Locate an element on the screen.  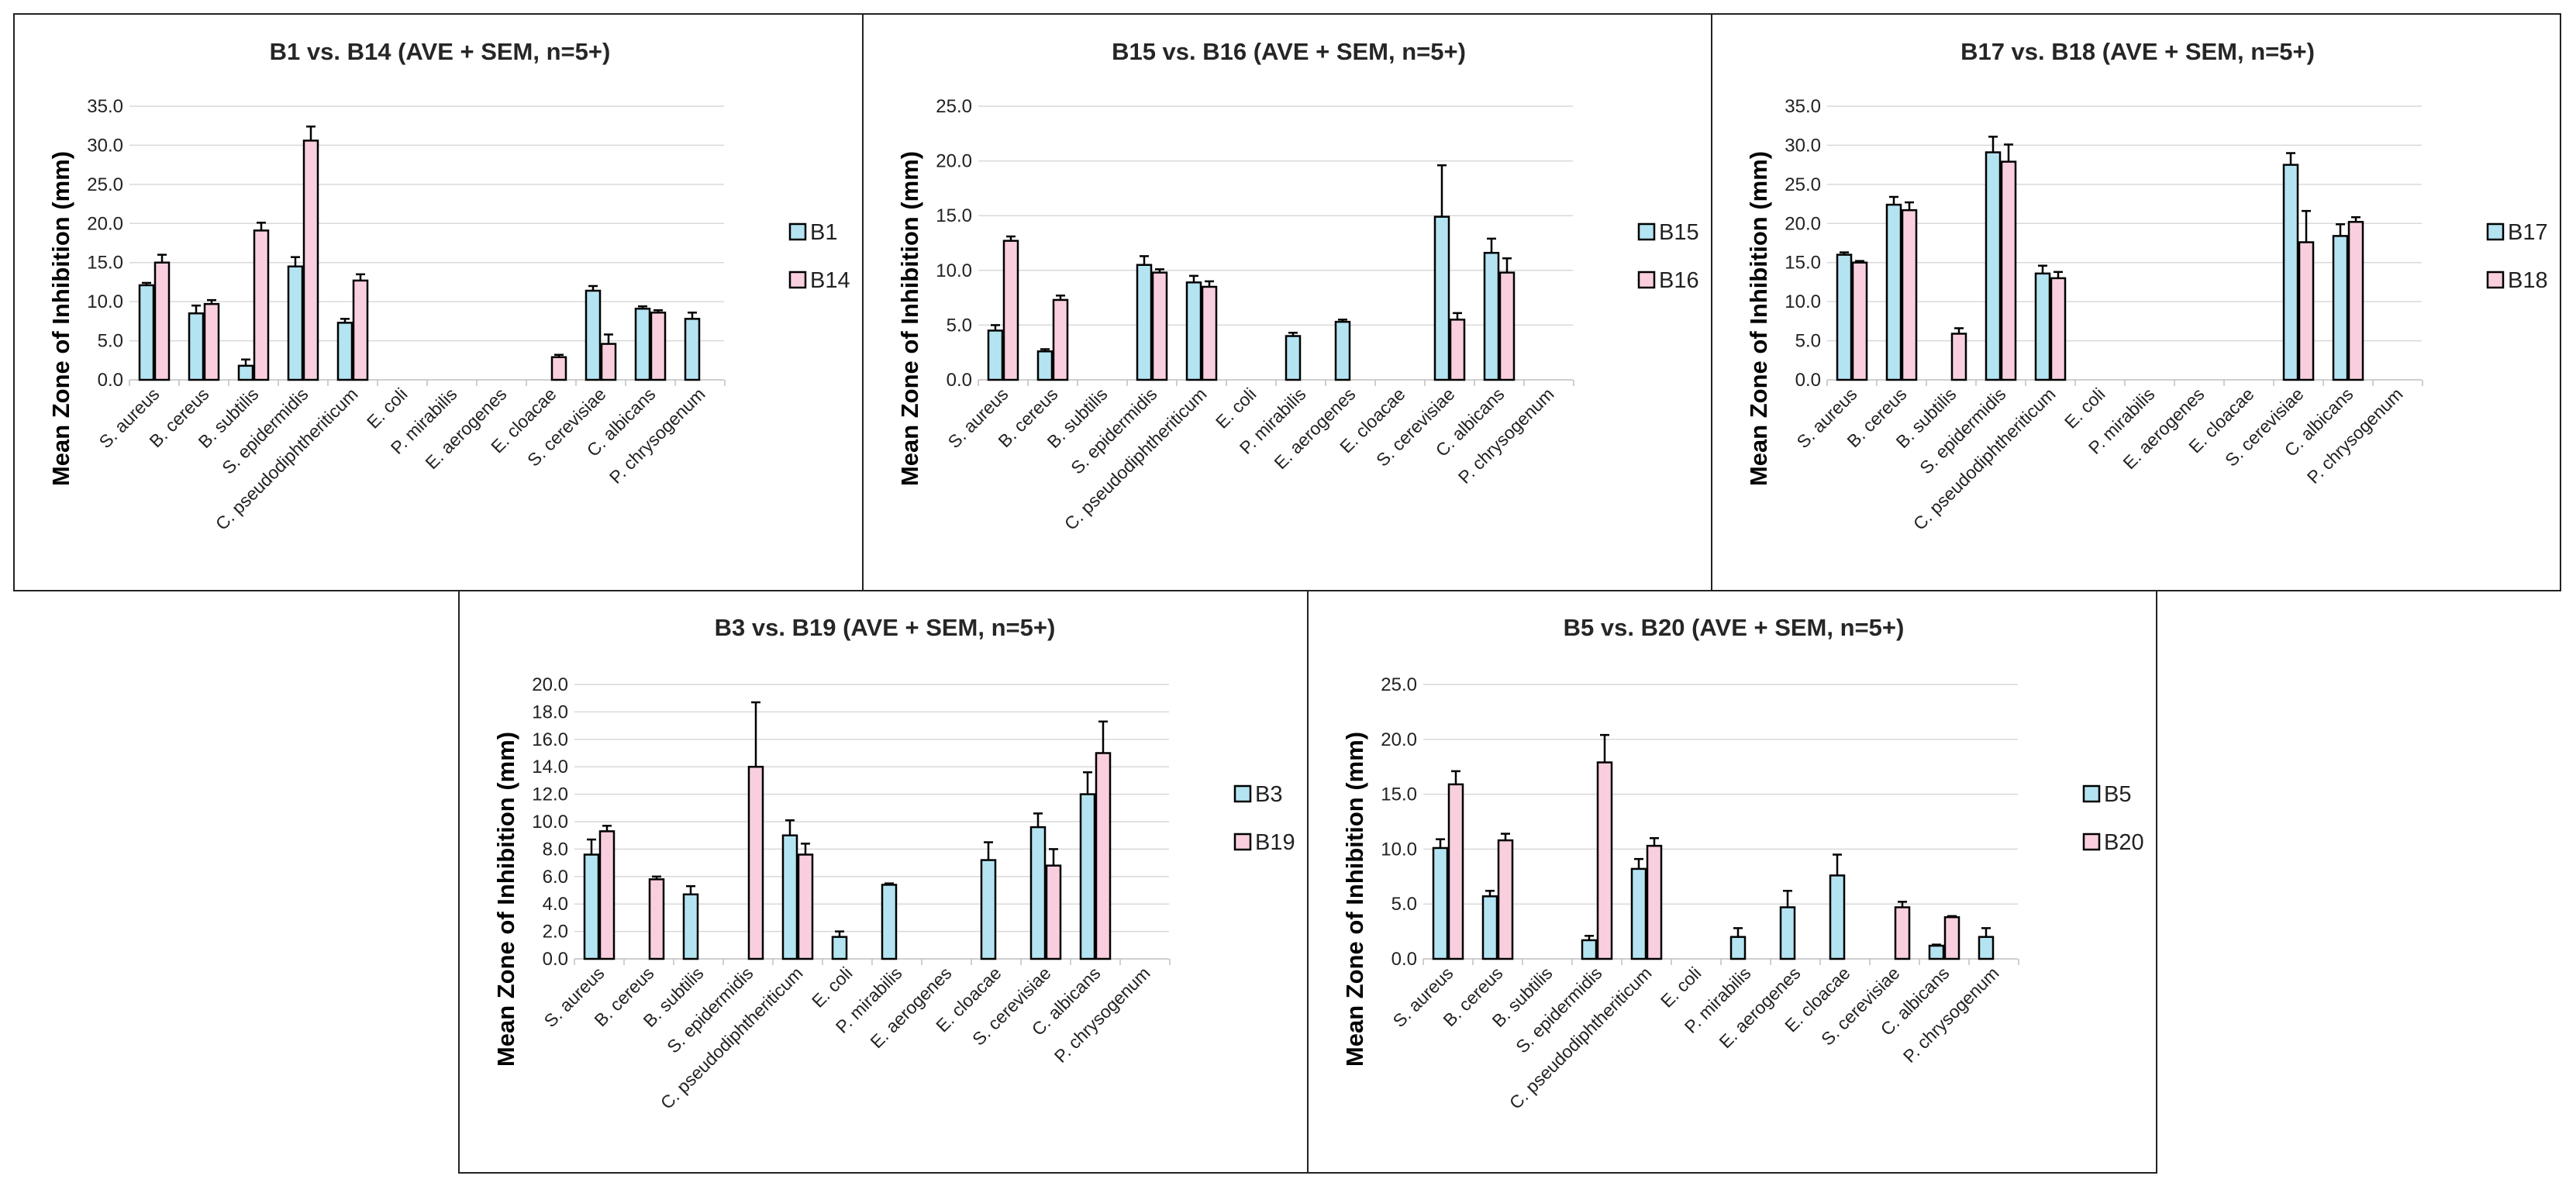
chart-title: B3 vs. B19 (AVE + SEM, n=5+) is located at coordinates (885, 627).